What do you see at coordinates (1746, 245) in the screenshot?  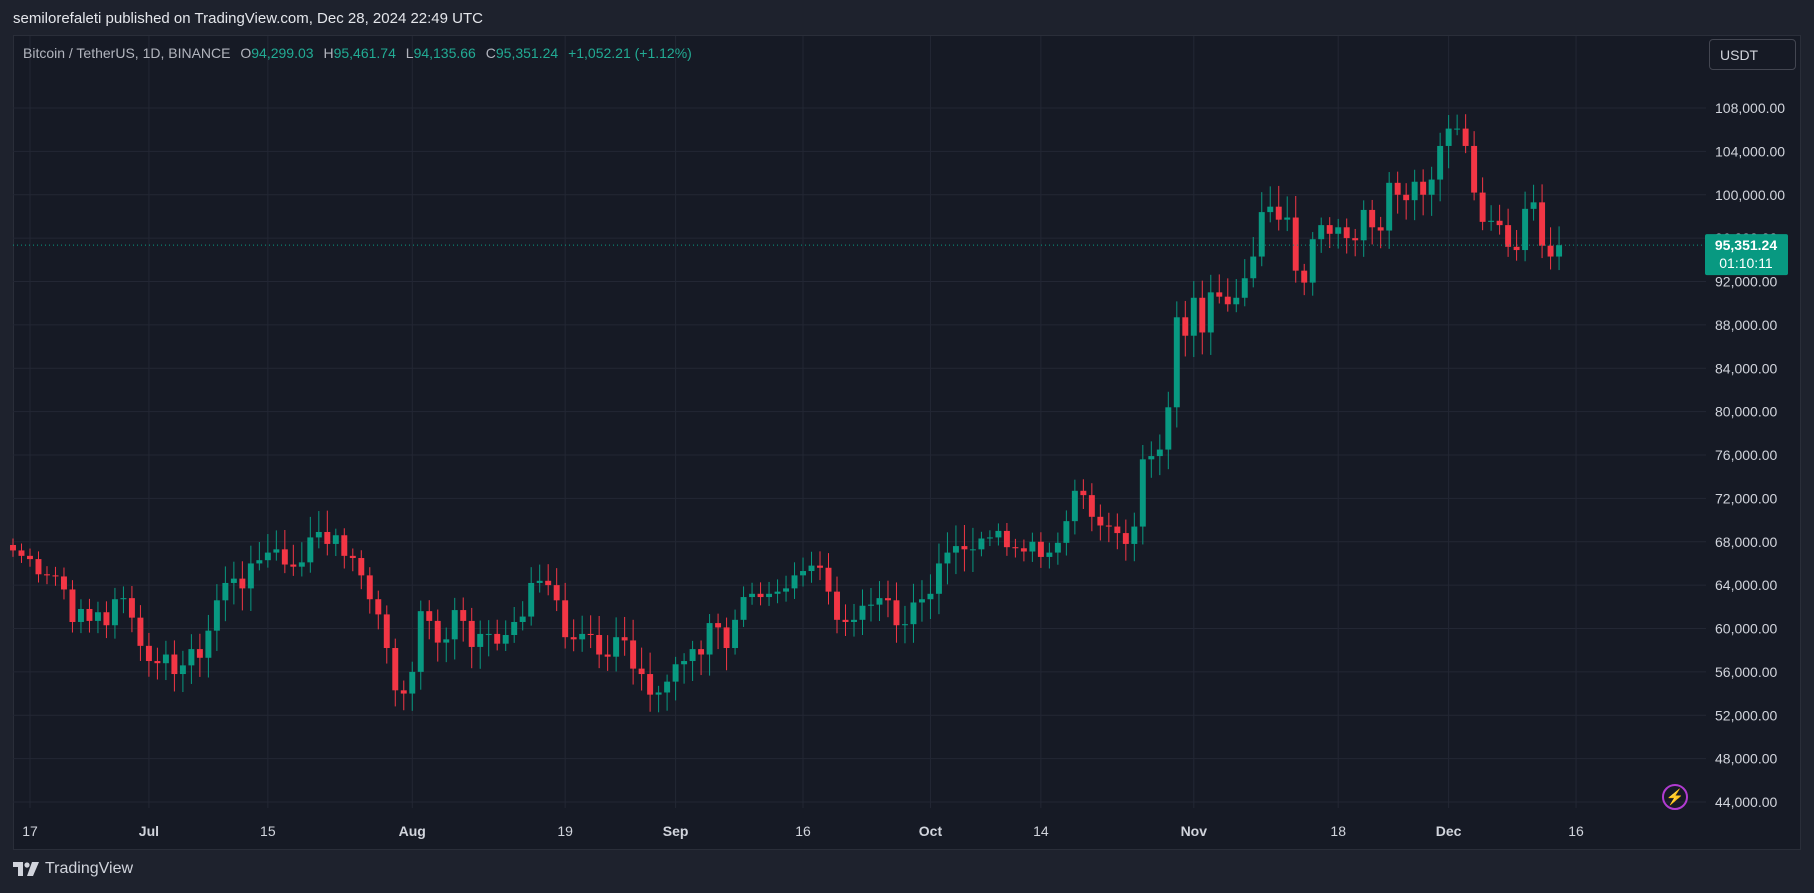 I see `price-tag-value: 95,351.24` at bounding box center [1746, 245].